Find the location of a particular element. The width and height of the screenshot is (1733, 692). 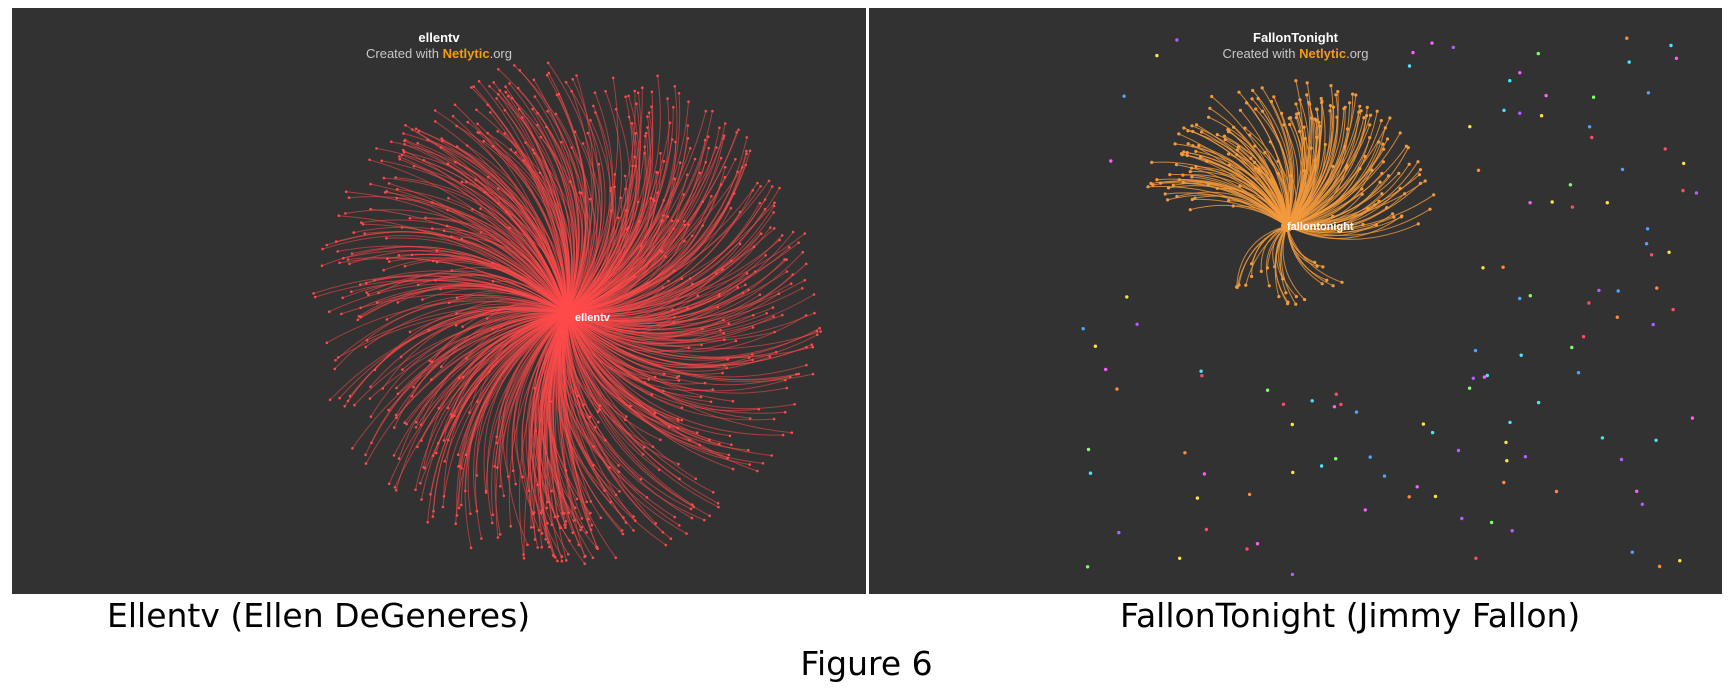

credit-prefix: Created with is located at coordinates (1259, 53).